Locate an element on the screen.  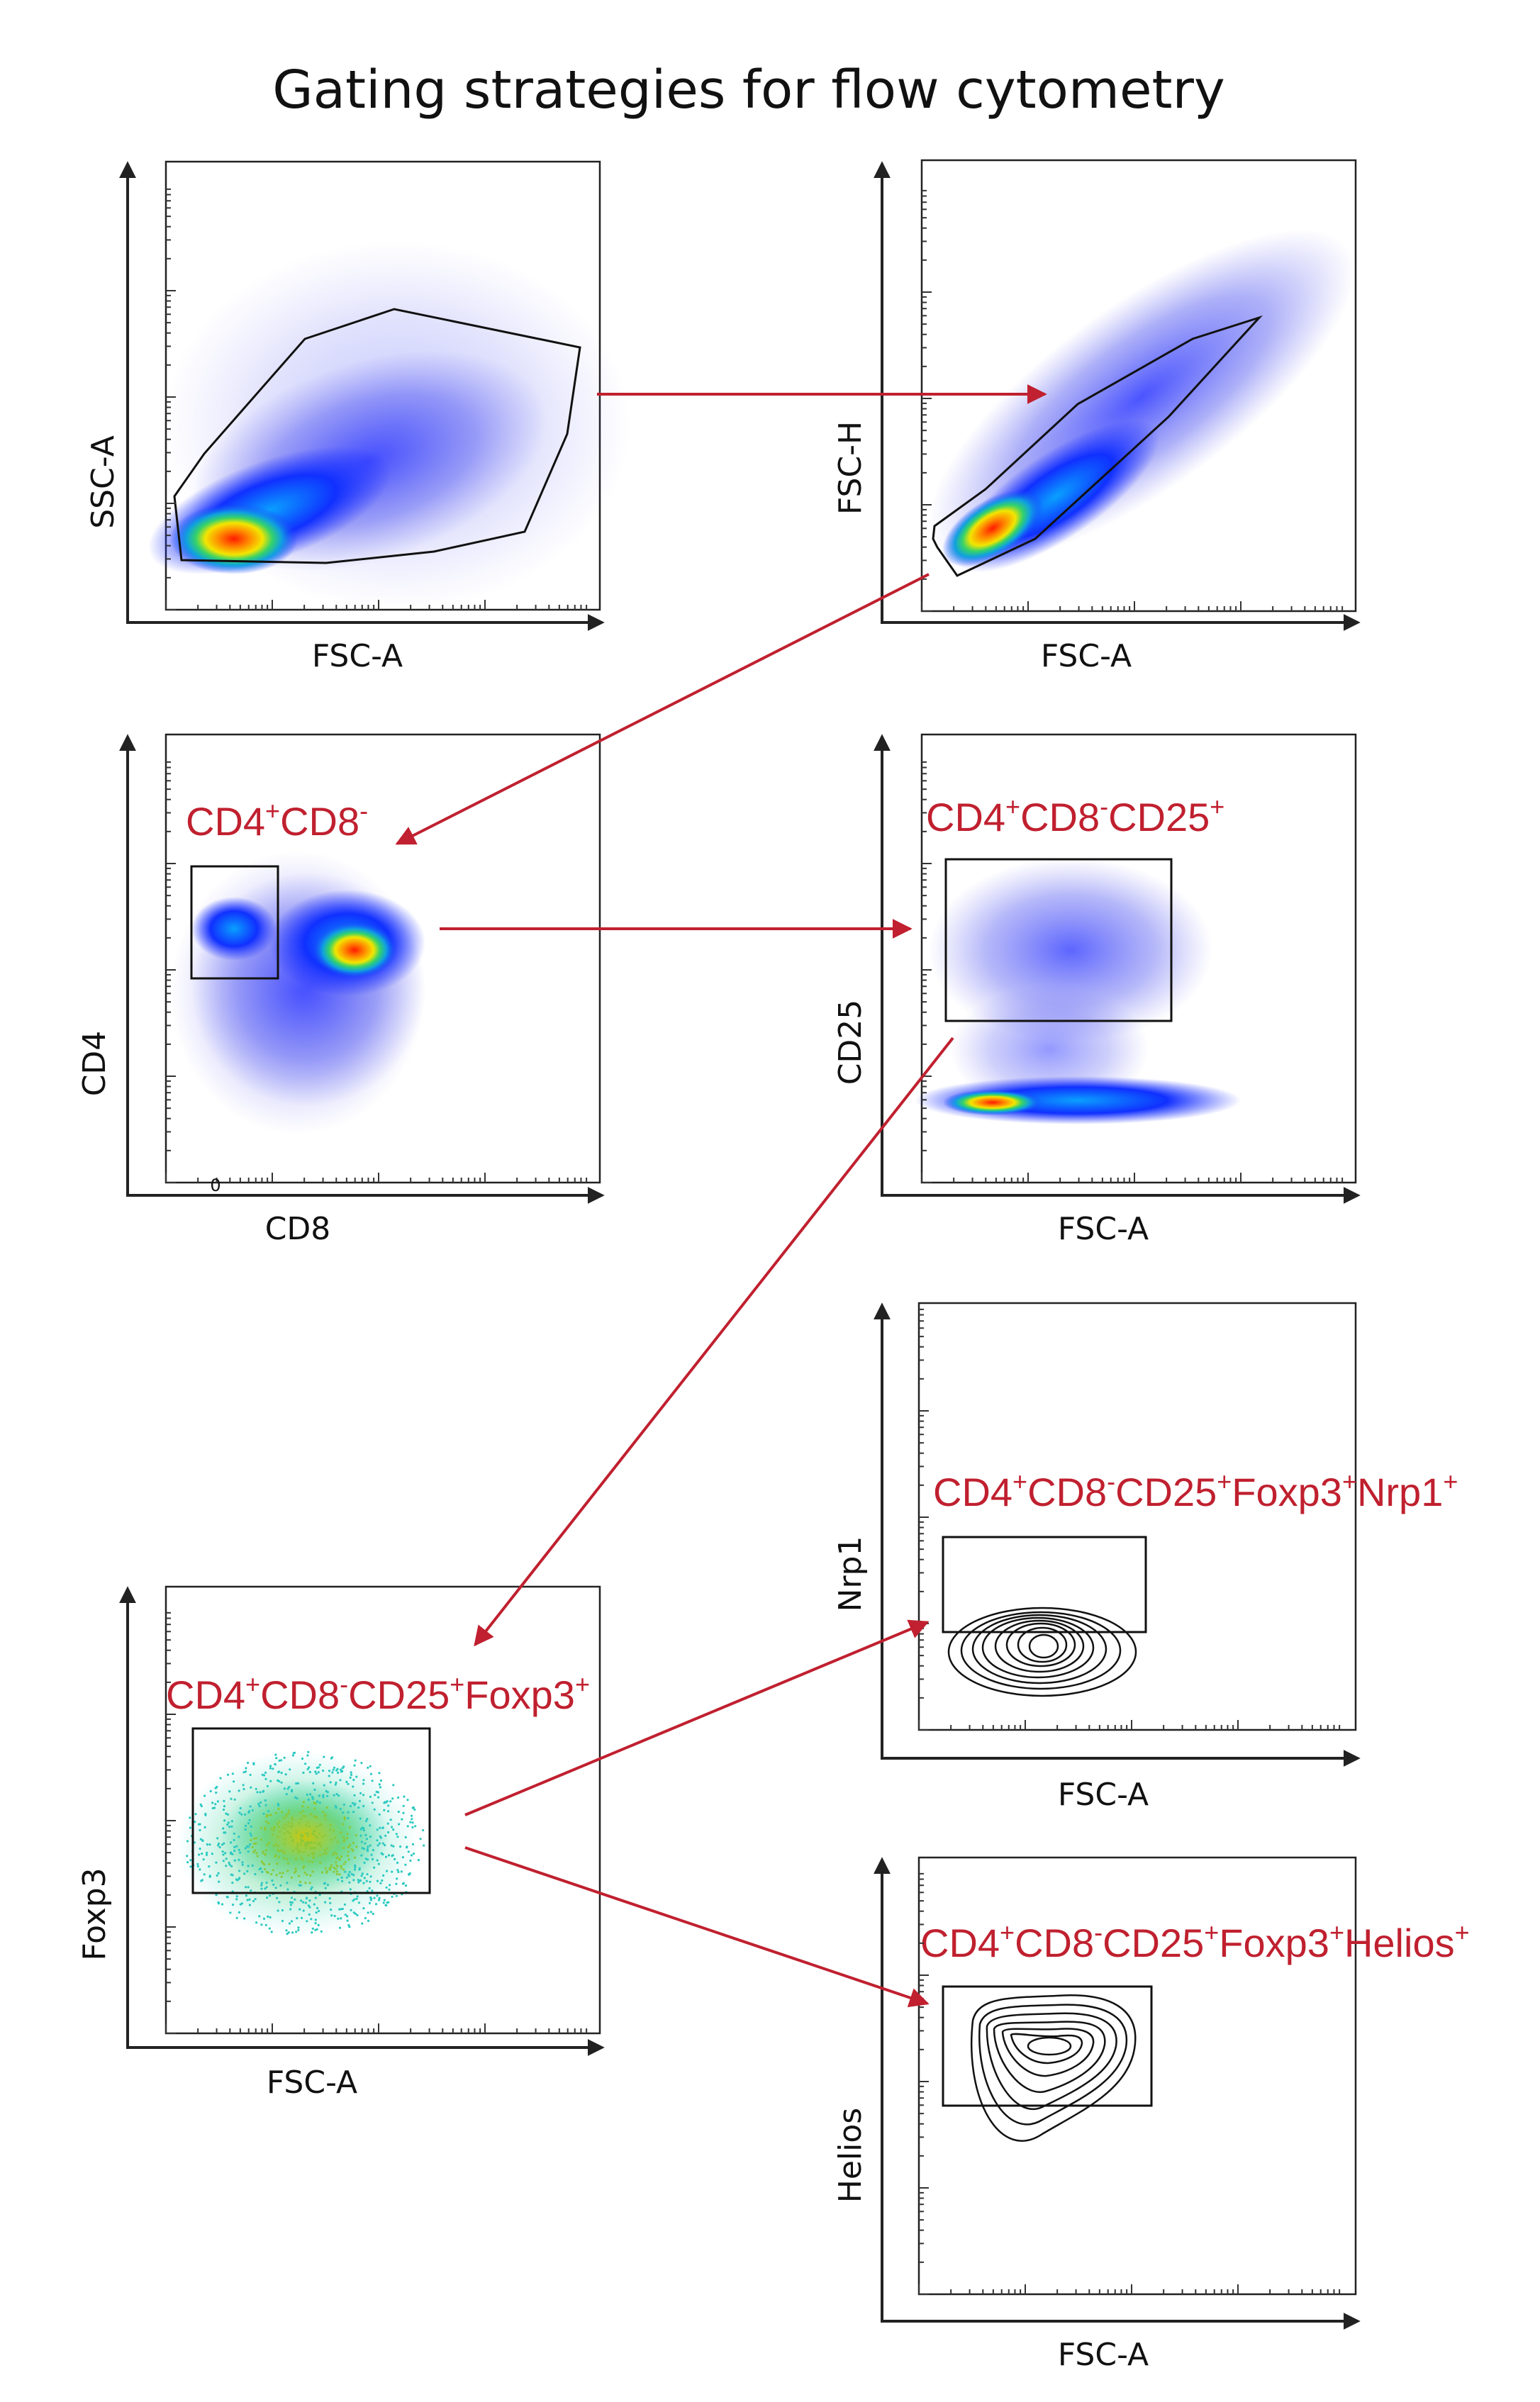
axis-ticks is located at coordinates (1129, 2084).